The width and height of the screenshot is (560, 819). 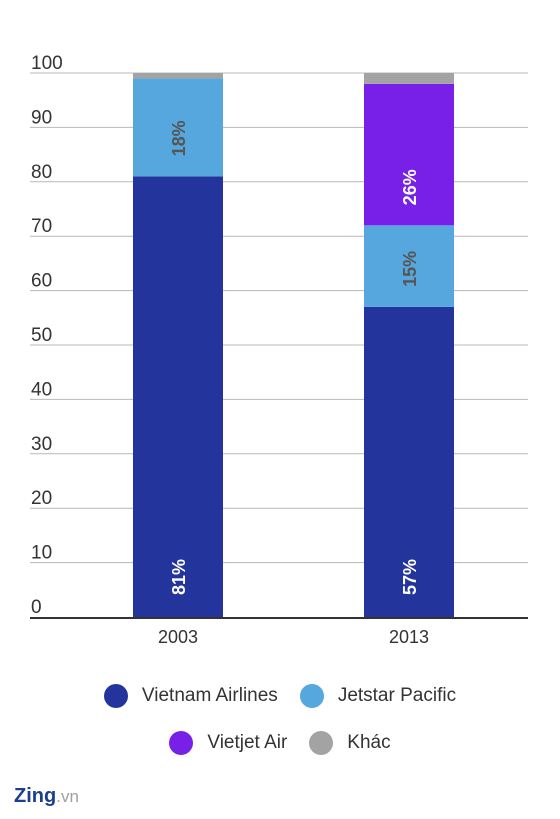 I want to click on y-tick-label: 100, so click(x=47, y=63).